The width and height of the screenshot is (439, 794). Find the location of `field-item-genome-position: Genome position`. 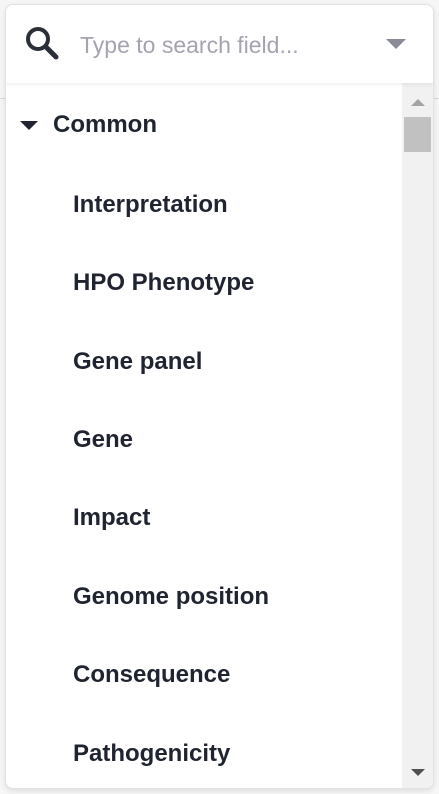

field-item-genome-position: Genome position is located at coordinates (204, 599).